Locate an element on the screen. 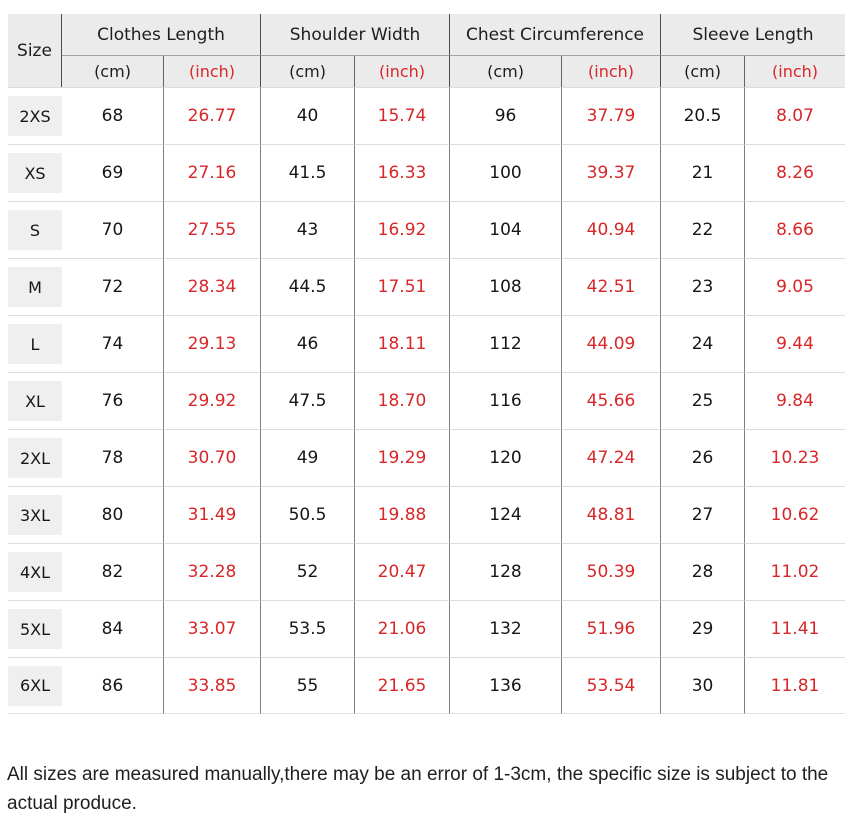 This screenshot has width=850, height=819. size-label: 2XS is located at coordinates (35, 116).